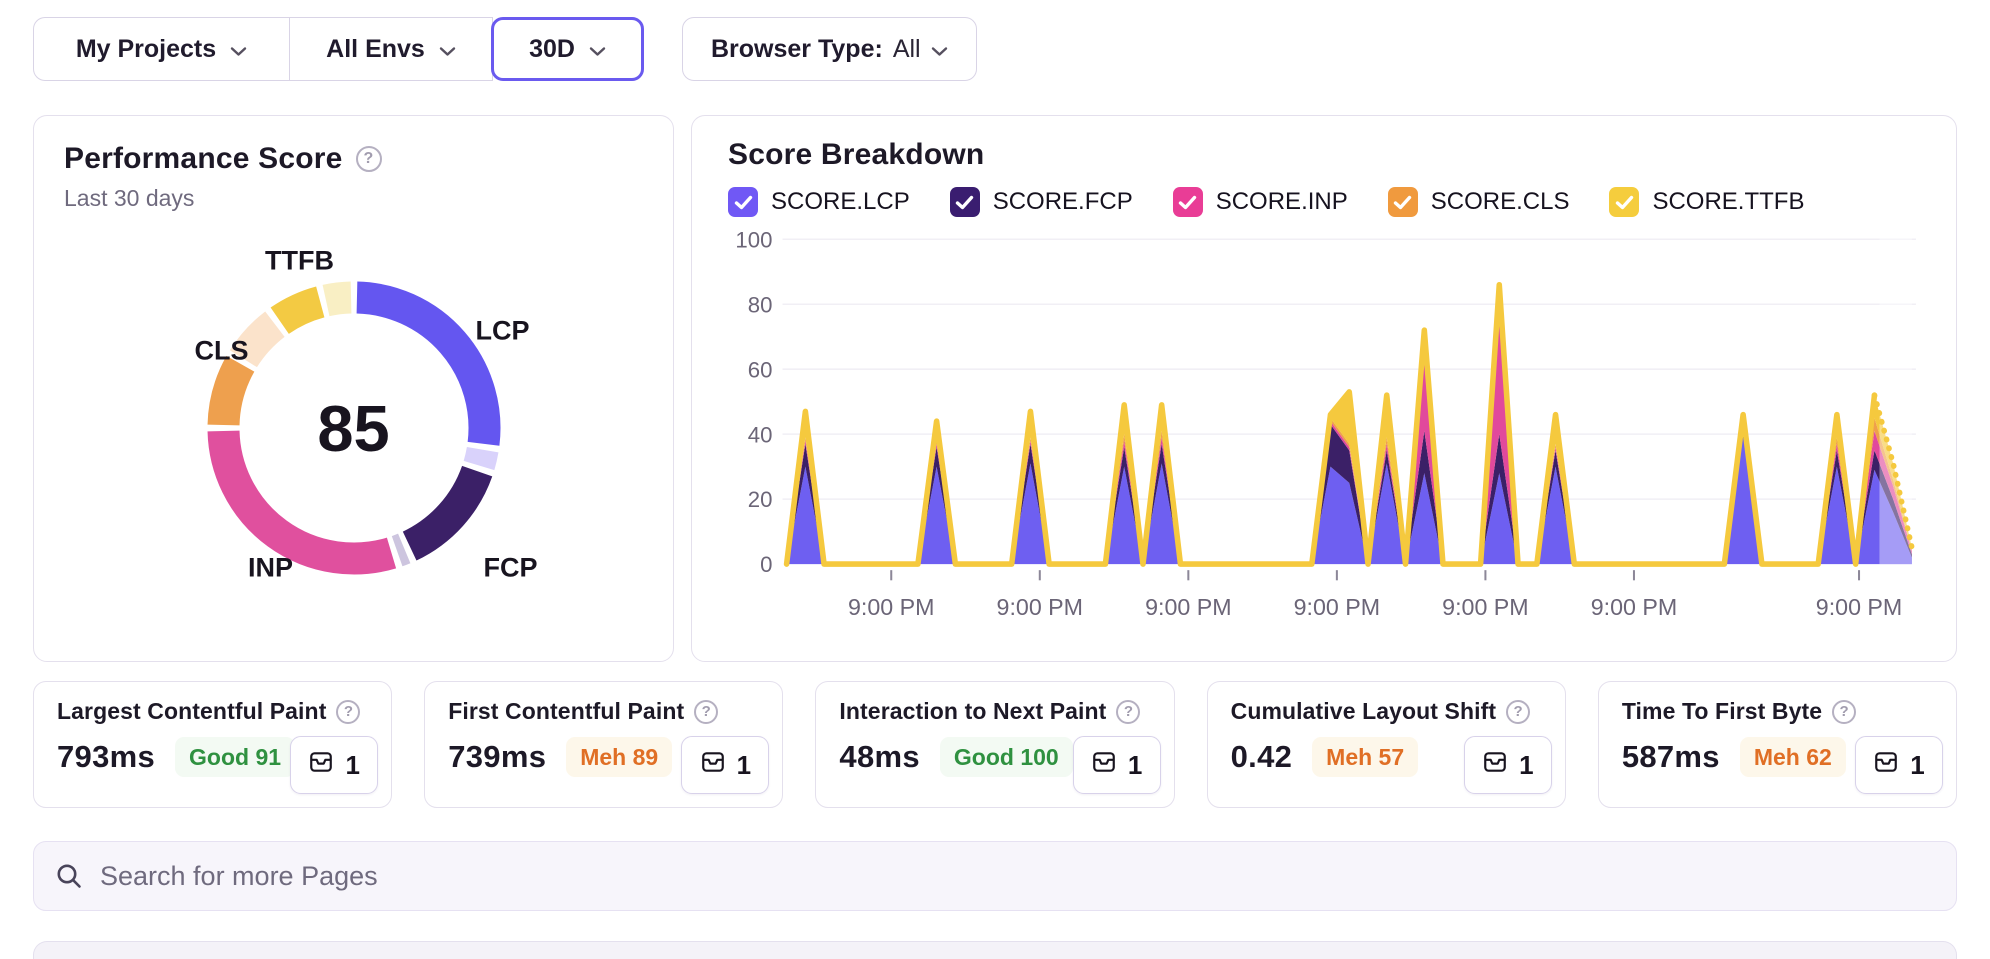 The height and width of the screenshot is (959, 1990). I want to click on svg-text: 20, so click(760, 499).